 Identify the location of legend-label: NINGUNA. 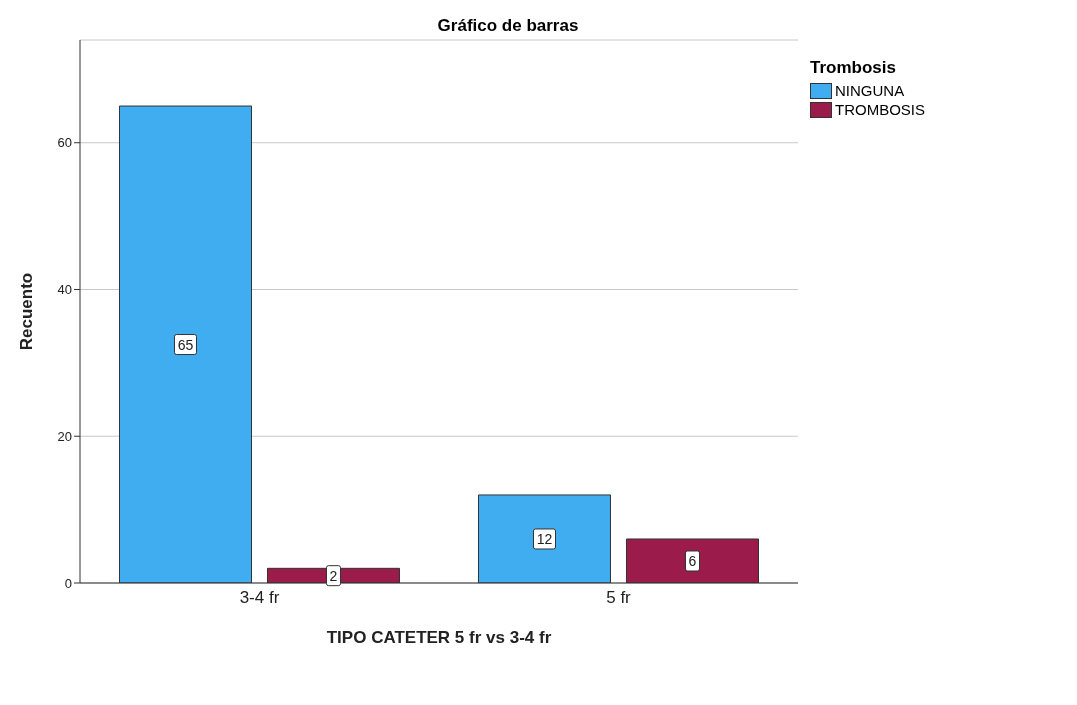
(870, 90).